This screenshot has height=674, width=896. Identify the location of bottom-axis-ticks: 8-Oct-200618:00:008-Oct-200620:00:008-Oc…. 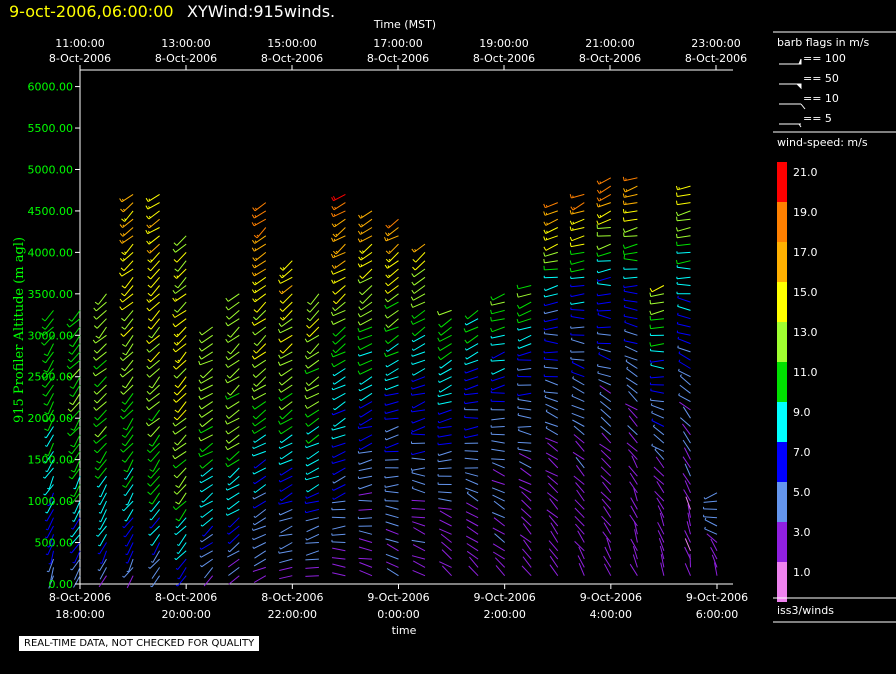
(398, 602).